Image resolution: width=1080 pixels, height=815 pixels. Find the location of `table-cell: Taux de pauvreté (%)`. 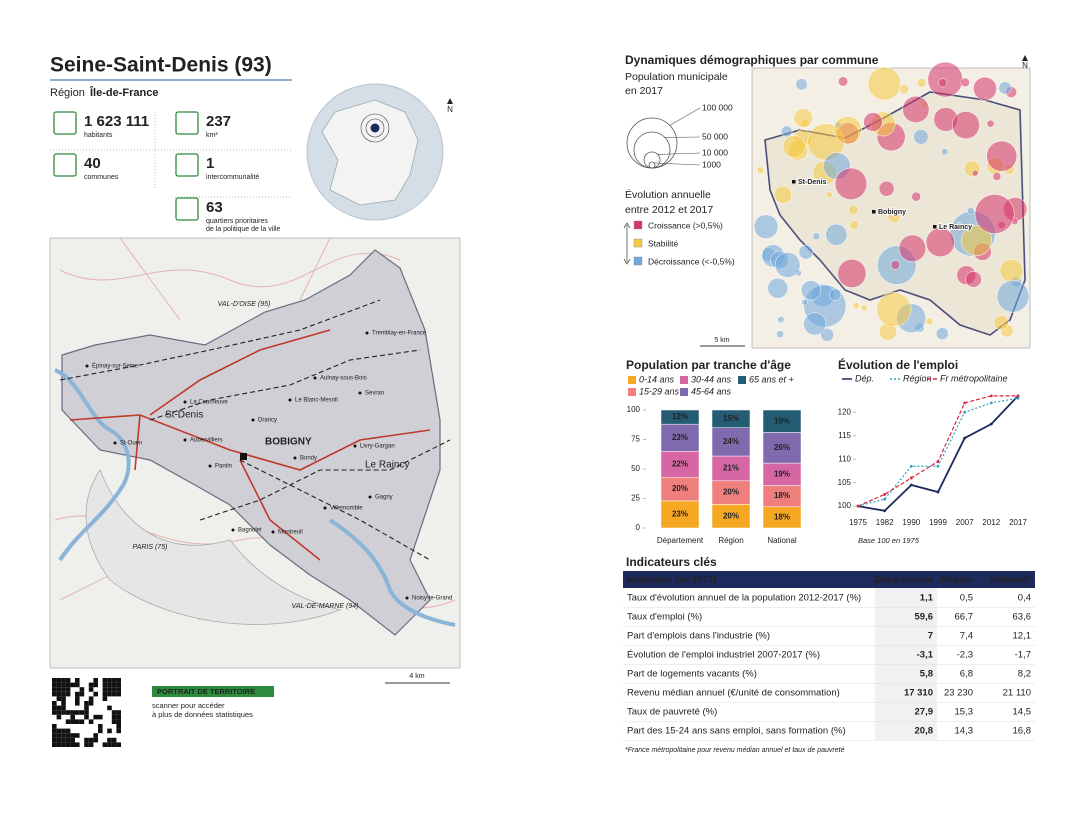

table-cell: Taux de pauvreté (%) is located at coordinates (672, 712).